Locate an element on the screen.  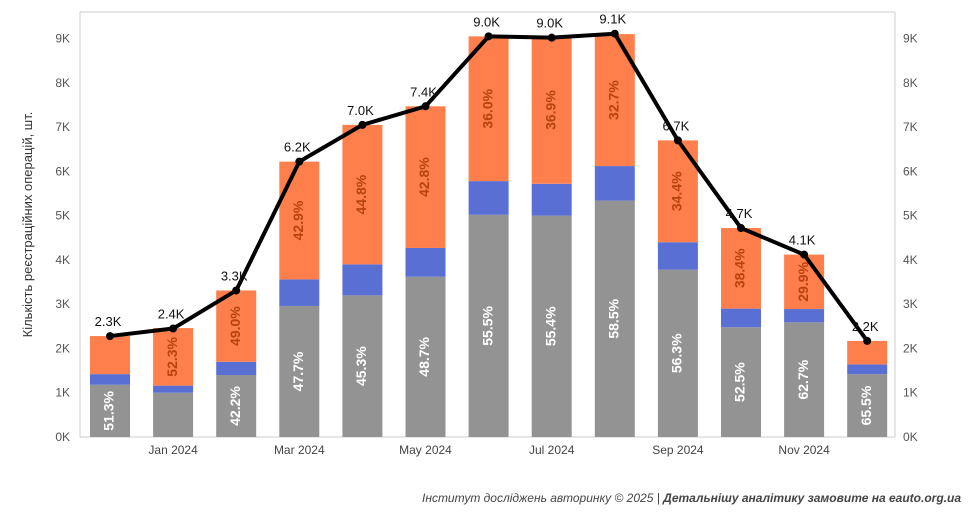
gray-percent-label: 65.5% is located at coordinates (866, 405).